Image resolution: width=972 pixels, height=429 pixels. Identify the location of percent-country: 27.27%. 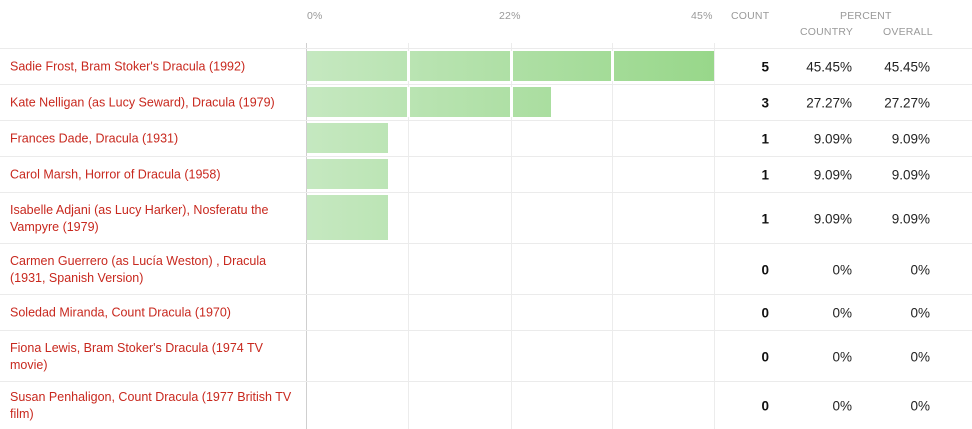
(829, 103).